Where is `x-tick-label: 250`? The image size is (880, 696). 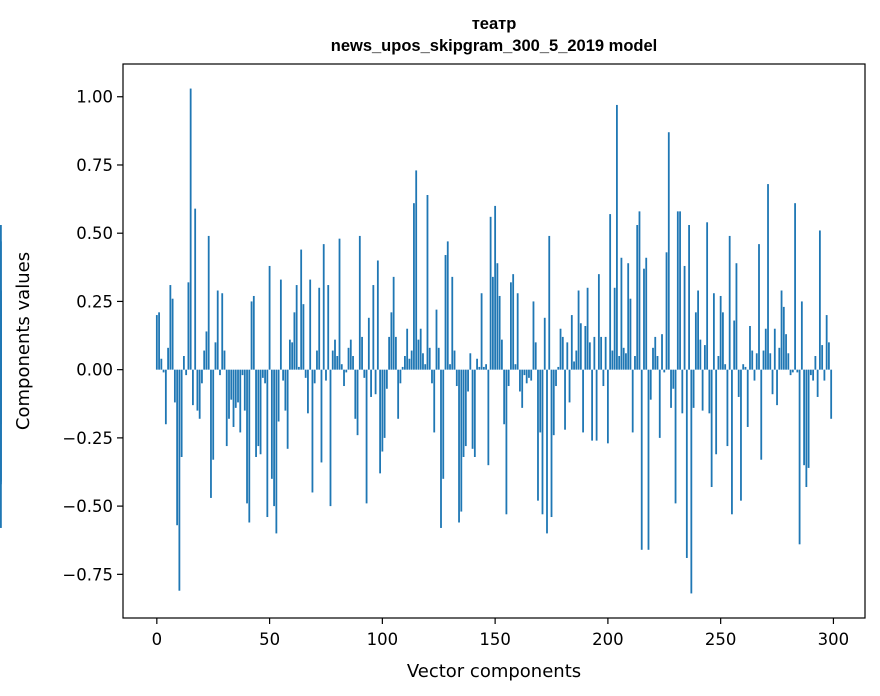
x-tick-label: 250 is located at coordinates (721, 639).